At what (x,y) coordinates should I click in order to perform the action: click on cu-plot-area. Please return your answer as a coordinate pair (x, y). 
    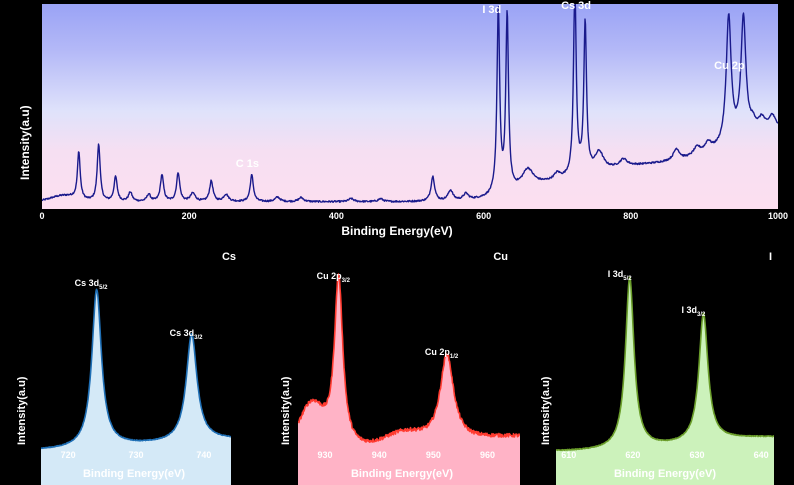
    Looking at the image, I should click on (409, 374).